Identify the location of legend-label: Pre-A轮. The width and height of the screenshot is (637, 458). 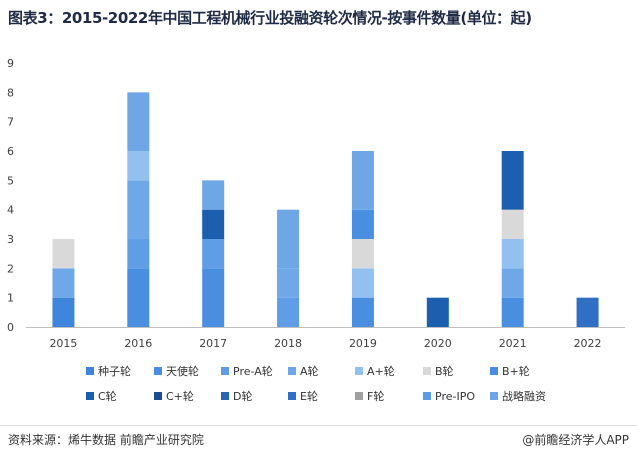
(253, 371).